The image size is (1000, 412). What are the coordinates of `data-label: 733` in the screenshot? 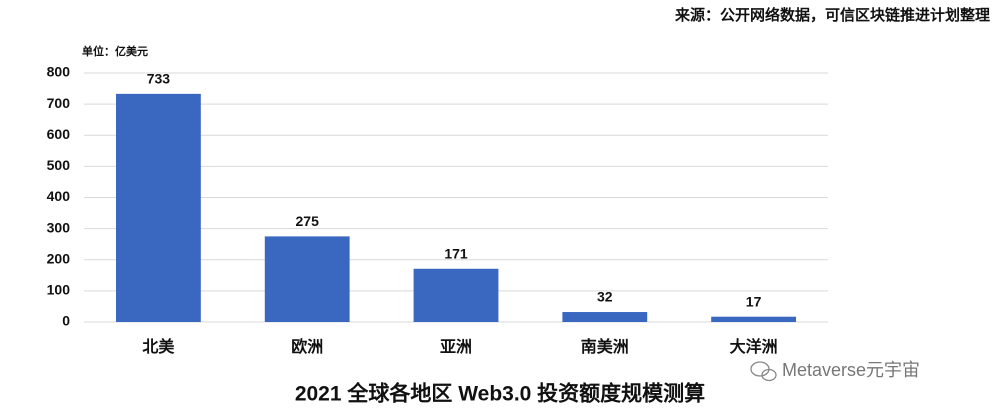 It's located at (159, 79).